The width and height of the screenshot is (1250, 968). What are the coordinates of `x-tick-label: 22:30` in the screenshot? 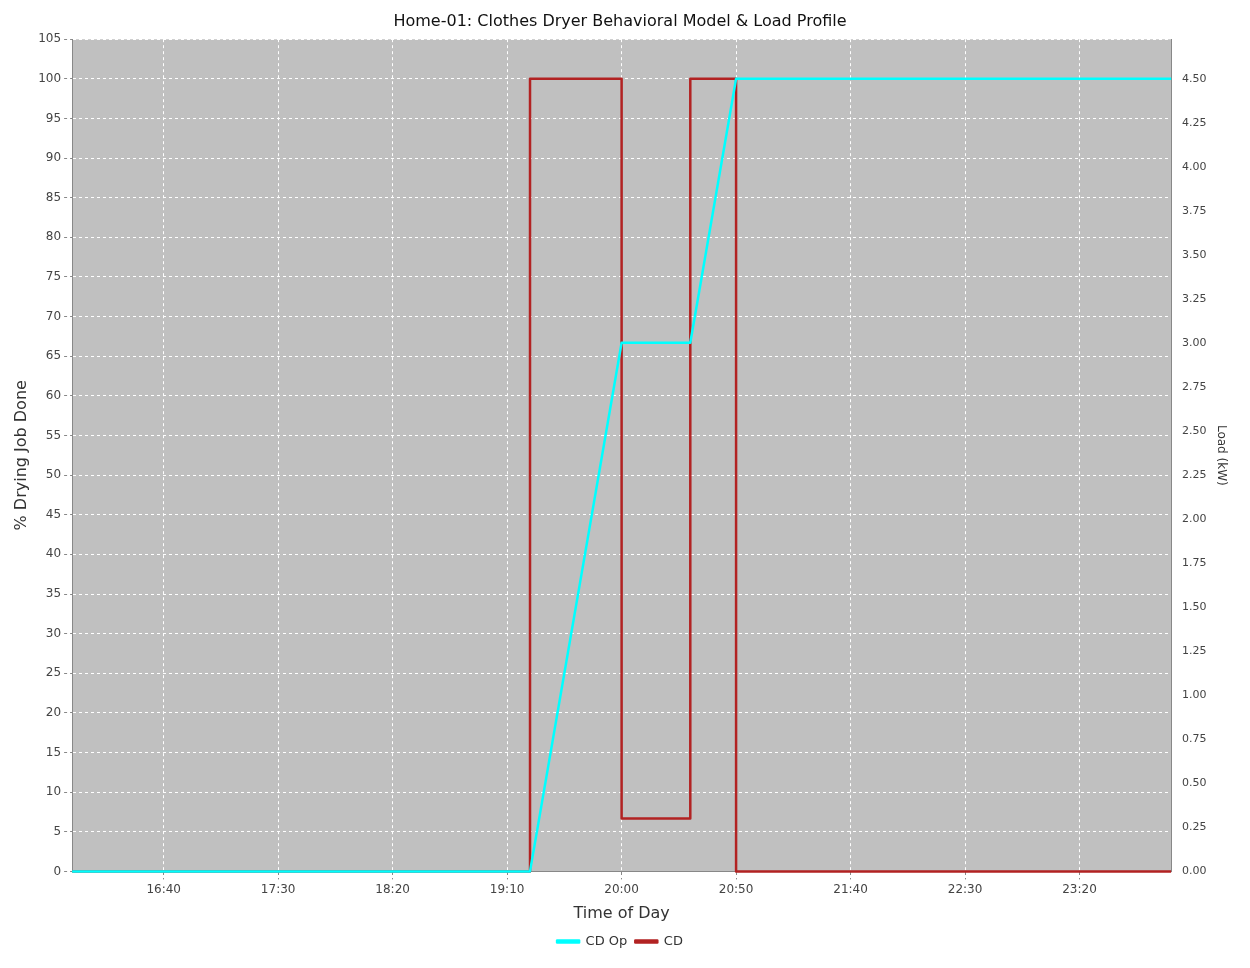 It's located at (965, 888).